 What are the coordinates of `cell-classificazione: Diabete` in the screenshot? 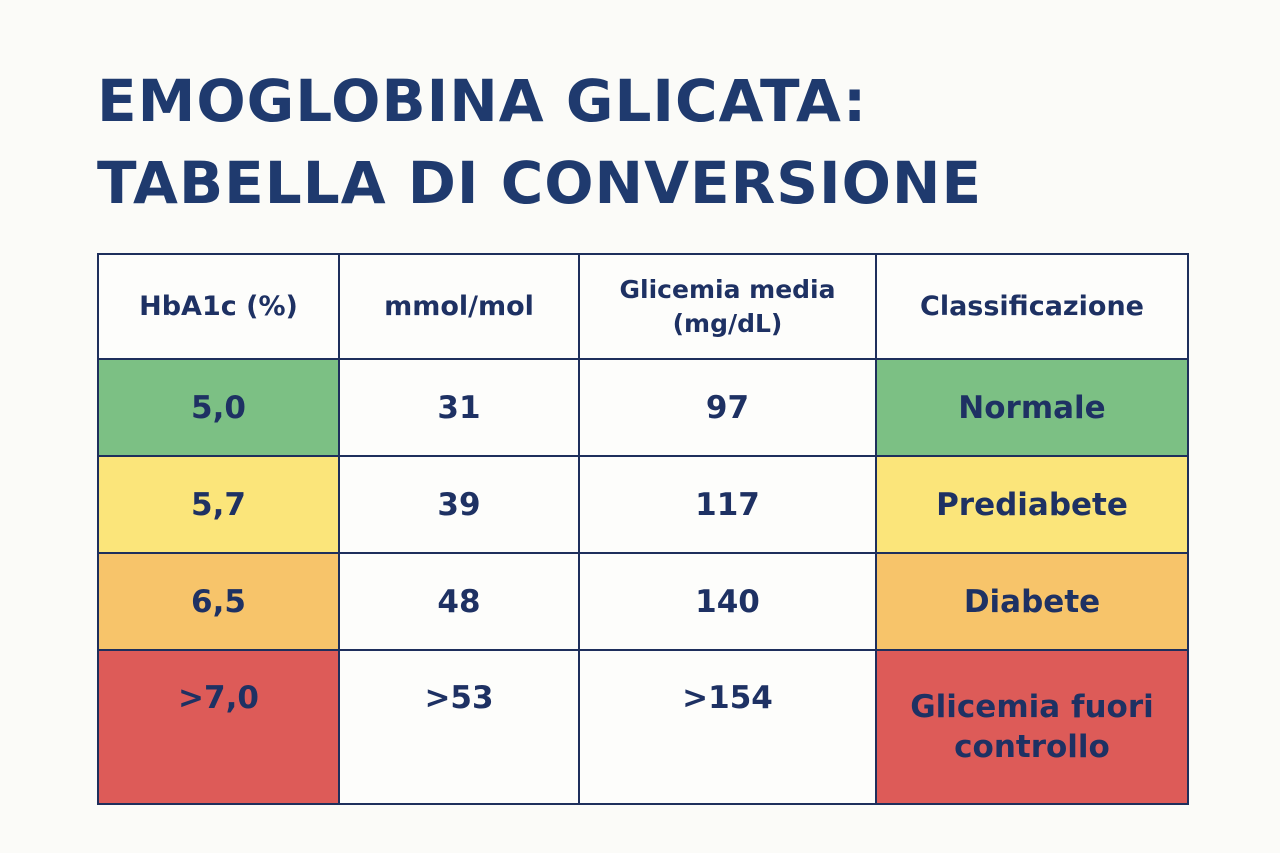 It's located at (1032, 601).